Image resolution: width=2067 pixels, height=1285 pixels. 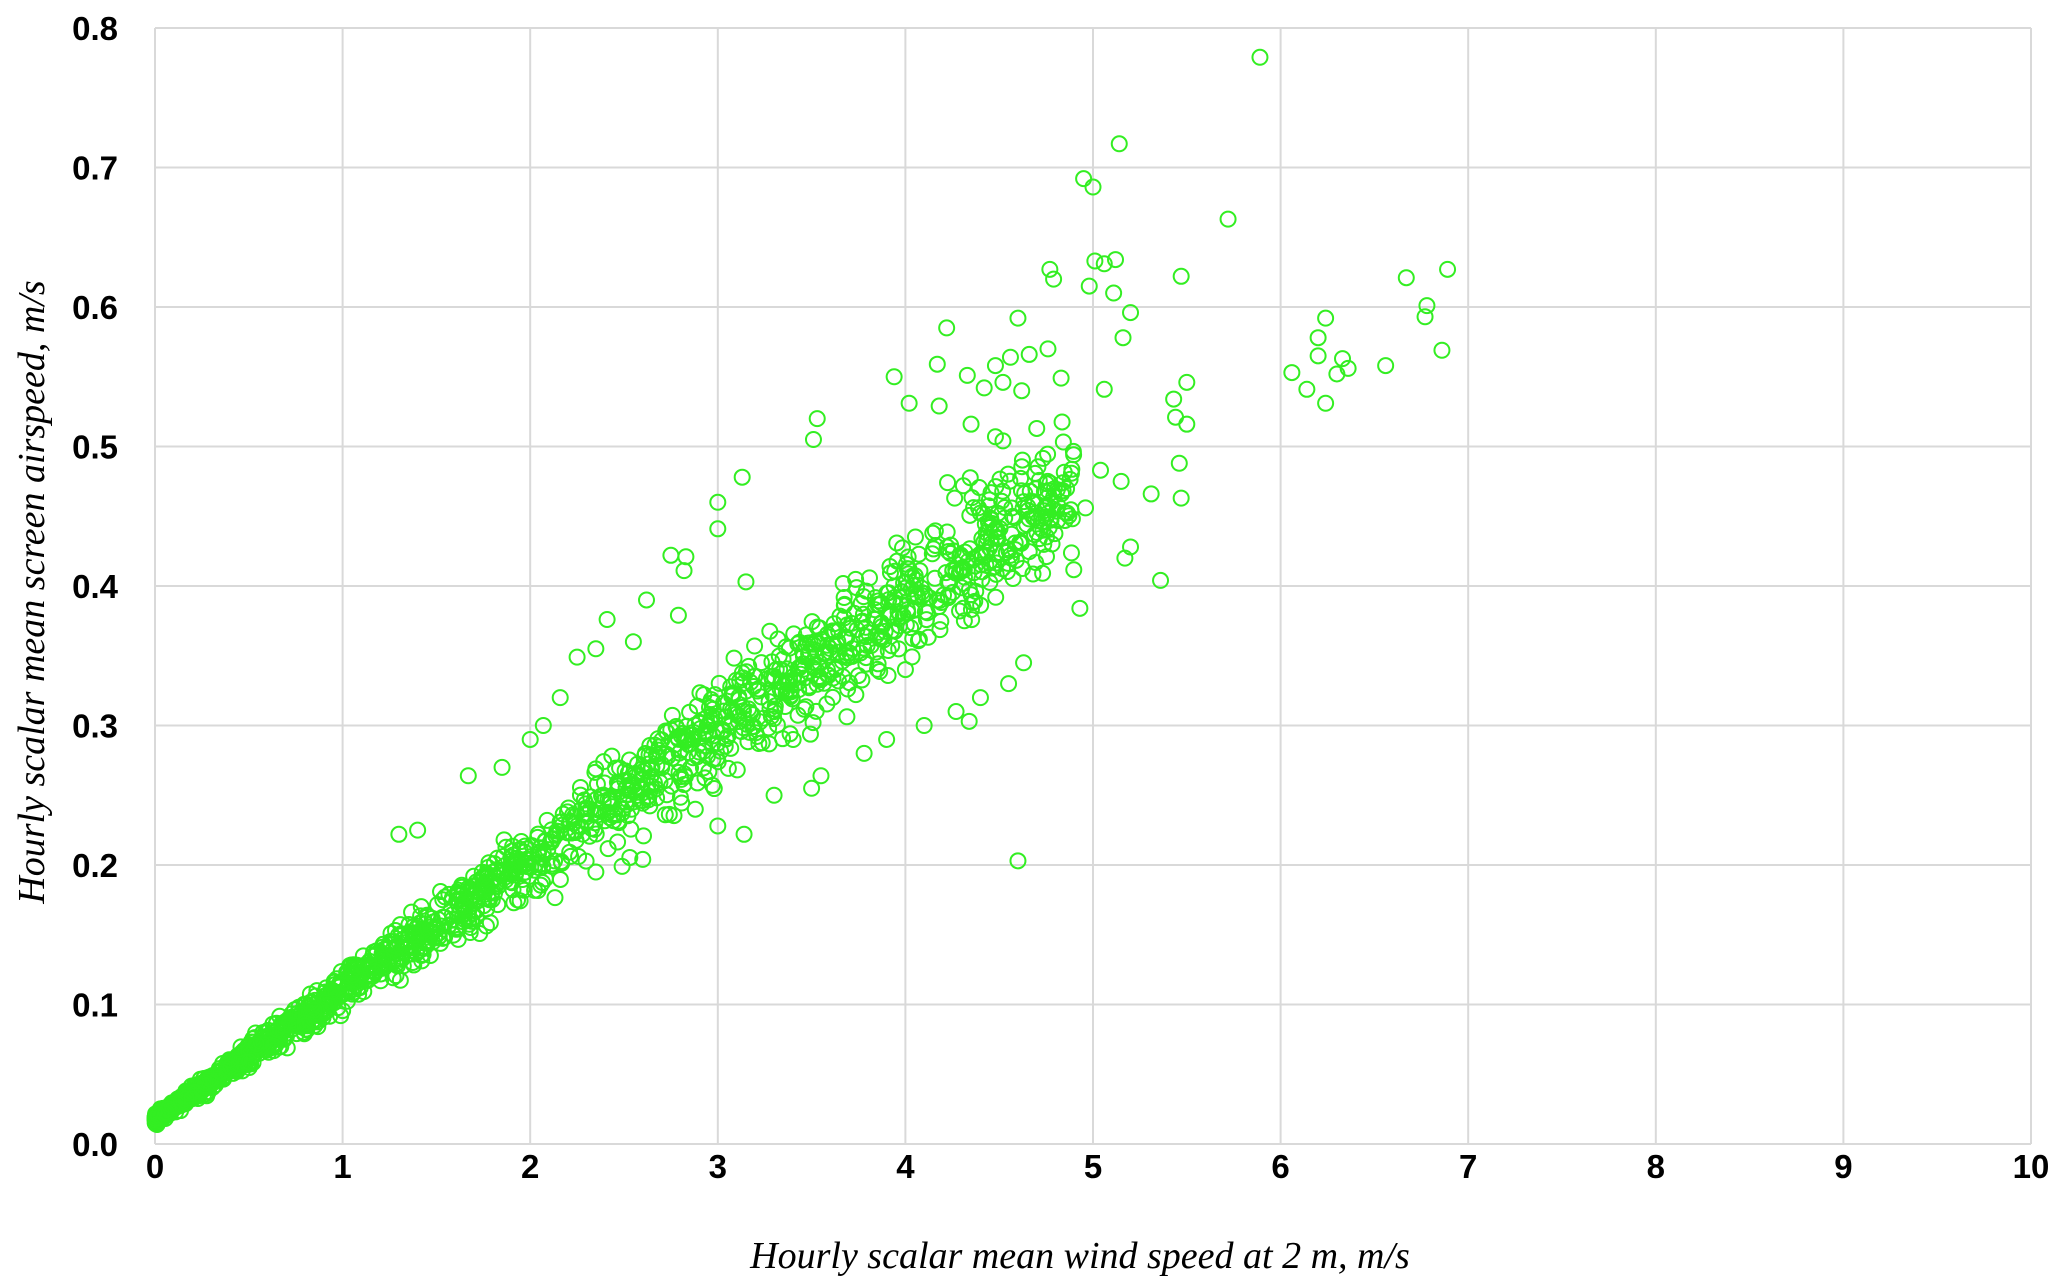 What do you see at coordinates (95, 726) in the screenshot?
I see `y-tick-label: 0.3` at bounding box center [95, 726].